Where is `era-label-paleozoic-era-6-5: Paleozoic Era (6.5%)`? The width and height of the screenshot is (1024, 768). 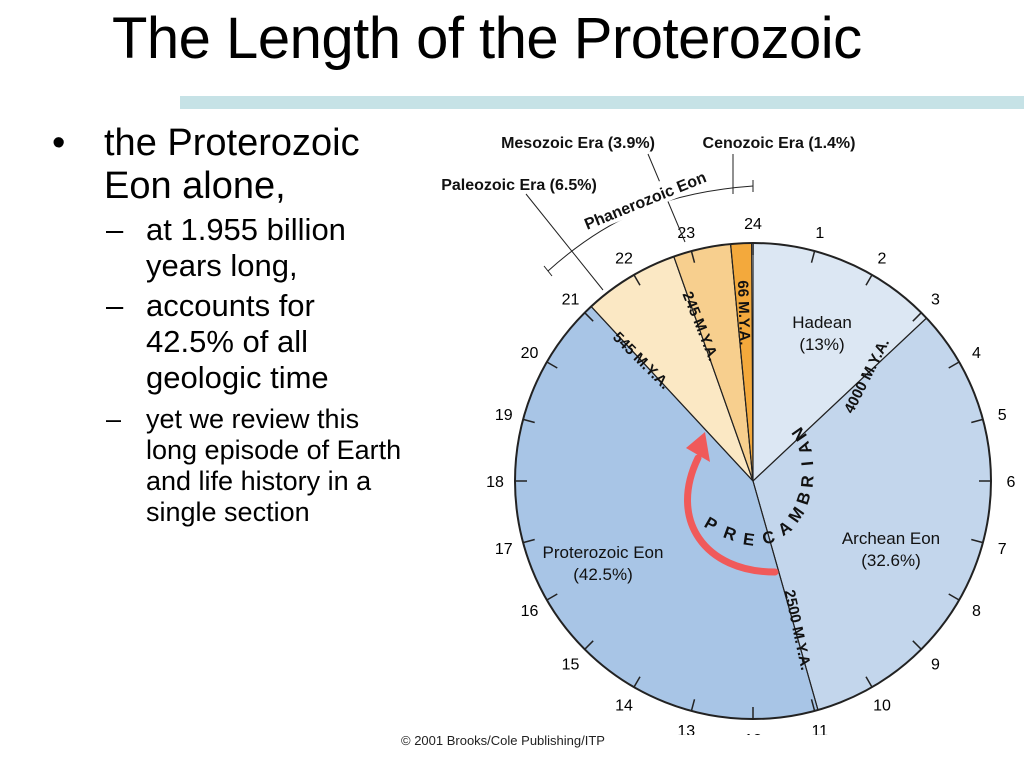
era-label-paleozoic-era-6-5: Paleozoic Era (6.5%) is located at coordinates (519, 185).